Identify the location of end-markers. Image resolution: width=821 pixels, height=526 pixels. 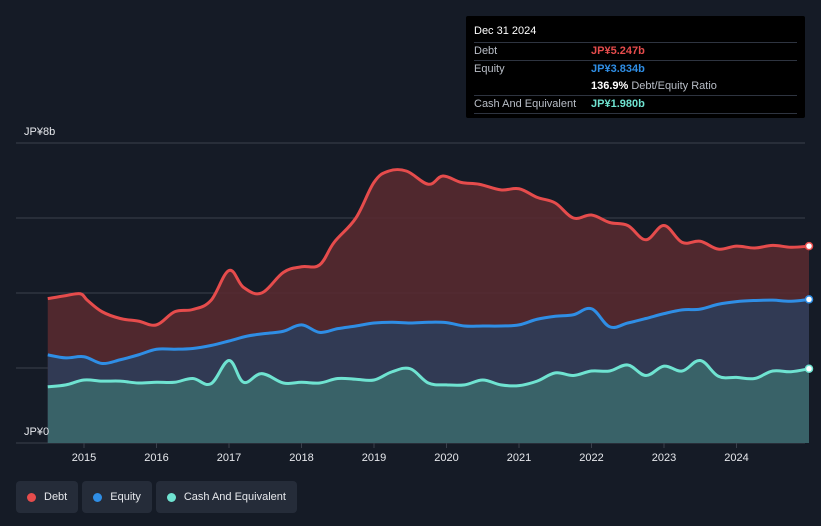
(809, 307).